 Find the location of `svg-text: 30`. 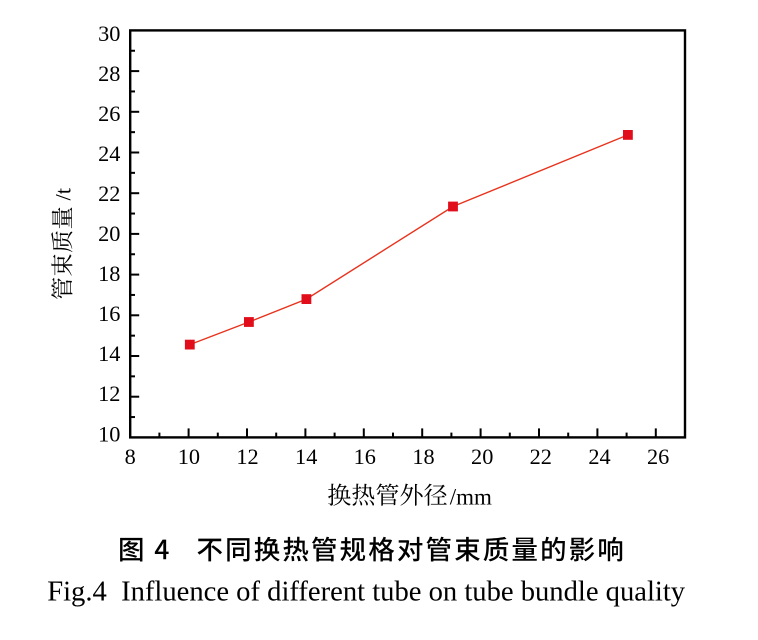

svg-text: 30 is located at coordinates (109, 33).